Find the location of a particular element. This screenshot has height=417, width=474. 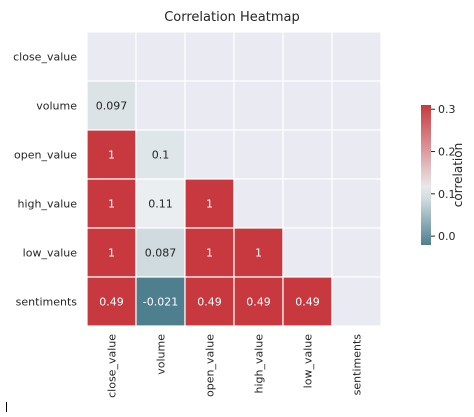

cell-annotation: 0.11 is located at coordinates (160, 204).